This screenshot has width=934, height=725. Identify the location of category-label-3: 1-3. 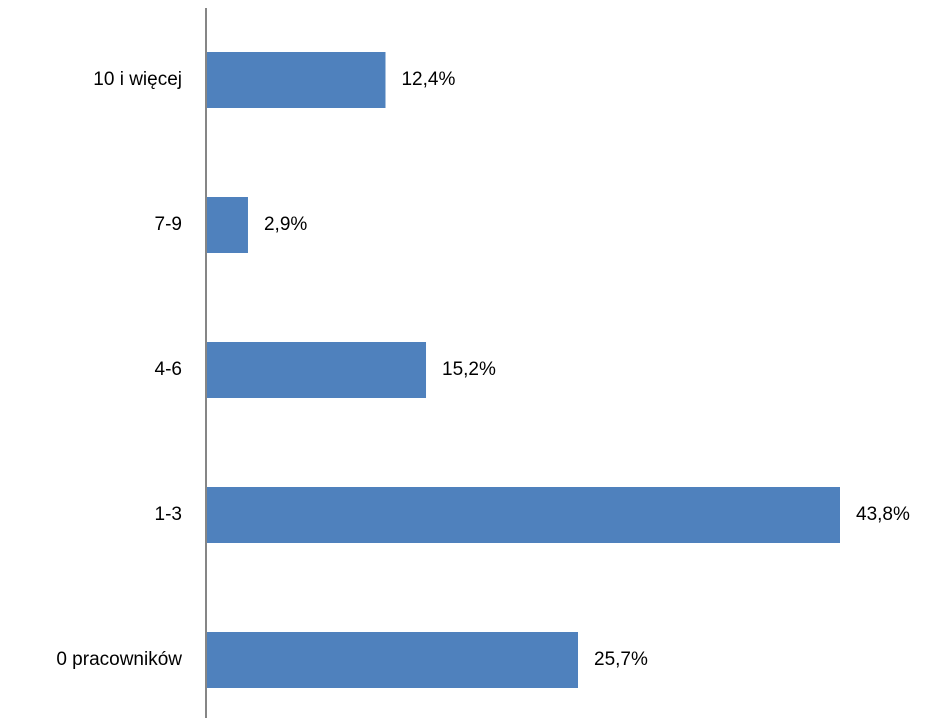
(168, 514).